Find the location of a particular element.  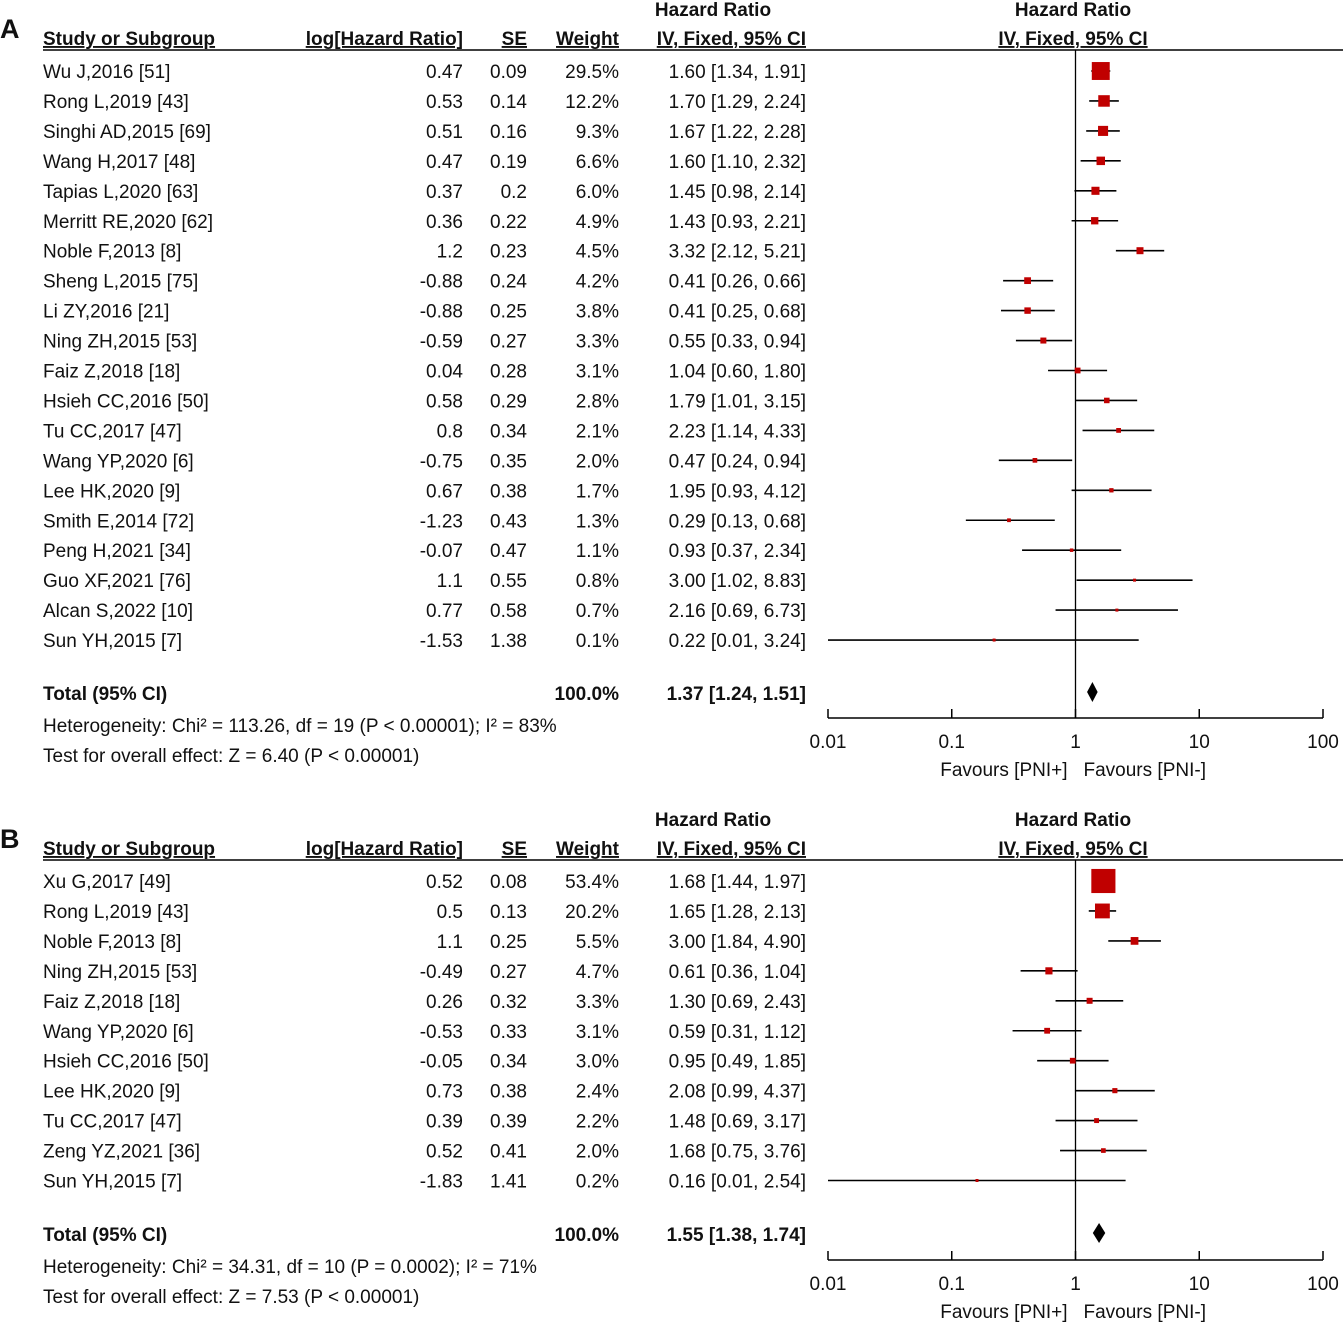

x-tick-label: 0.01 is located at coordinates (828, 742).